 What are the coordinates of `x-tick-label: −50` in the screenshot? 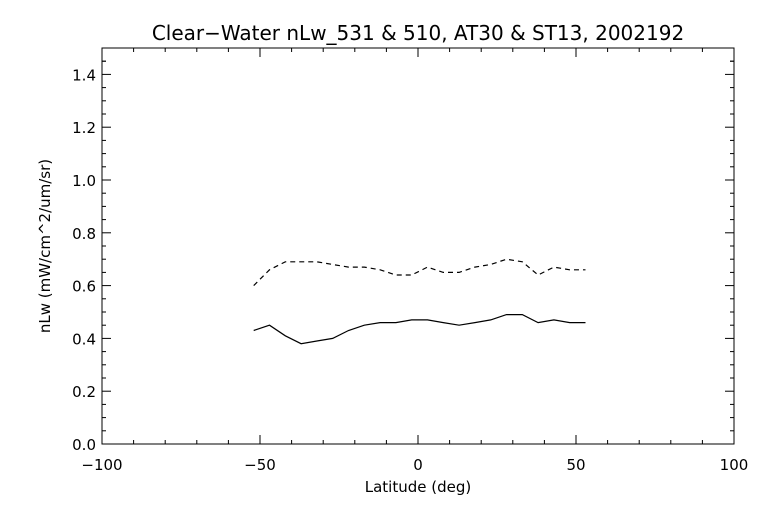 It's located at (260, 465).